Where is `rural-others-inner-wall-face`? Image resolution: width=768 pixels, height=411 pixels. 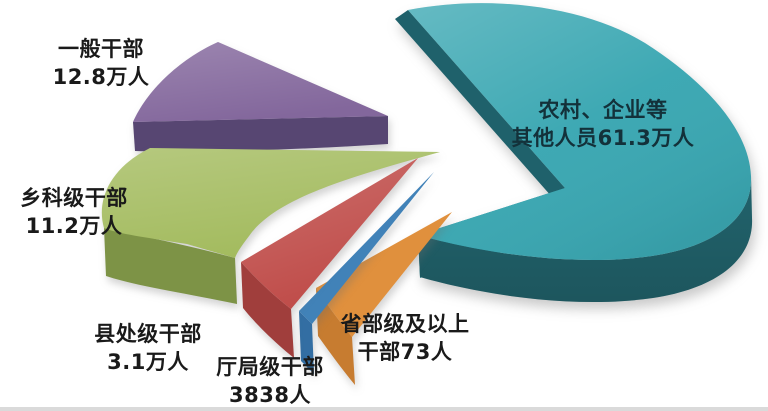 rural-others-inner-wall-face is located at coordinates (480, 103).